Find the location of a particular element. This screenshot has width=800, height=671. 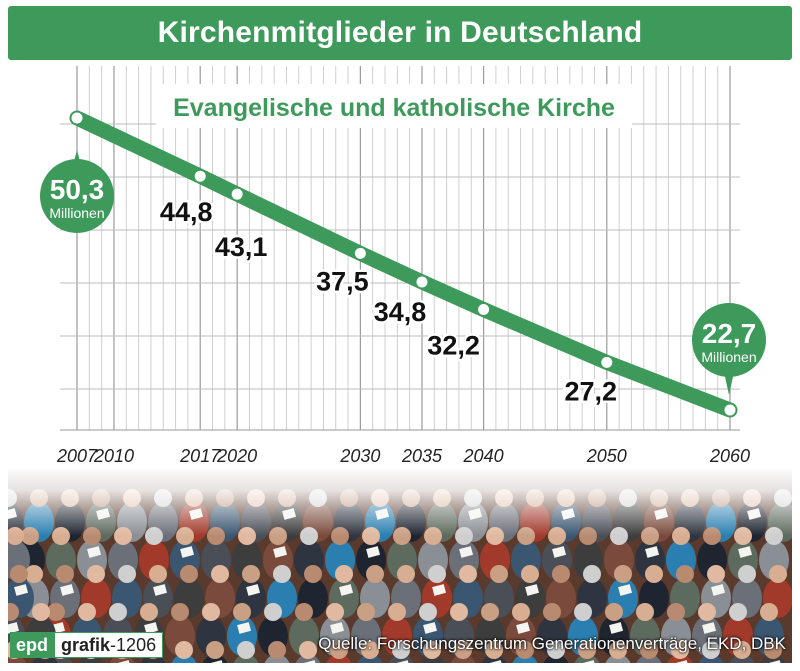

data-point-2007 is located at coordinates (77, 118).